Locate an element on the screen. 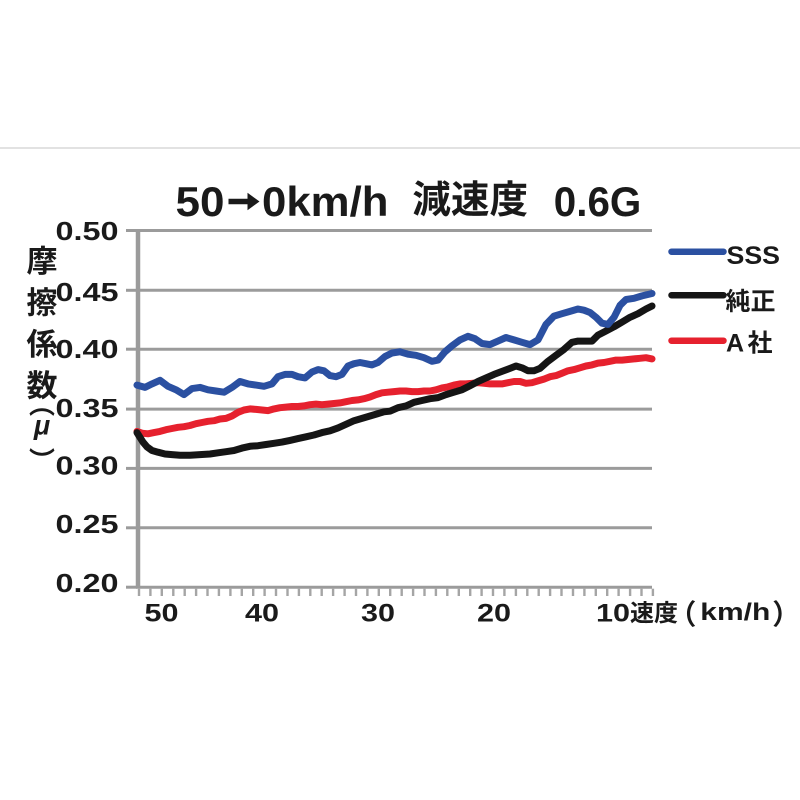 Image resolution: width=800 pixels, height=800 pixels. svg-text: SSS is located at coordinates (754, 256).